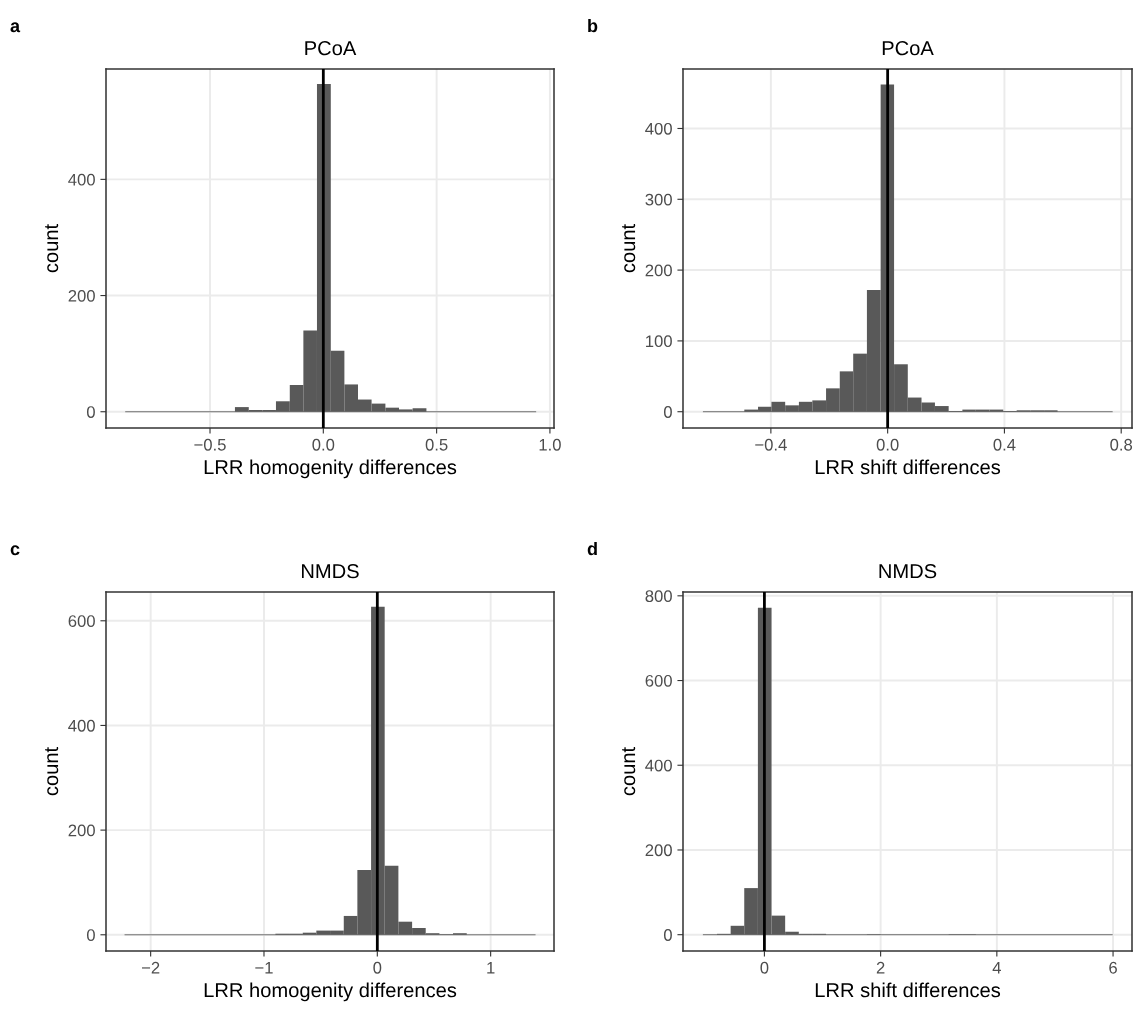  I want to click on x-tick-label: 0.8, so click(1121, 444).